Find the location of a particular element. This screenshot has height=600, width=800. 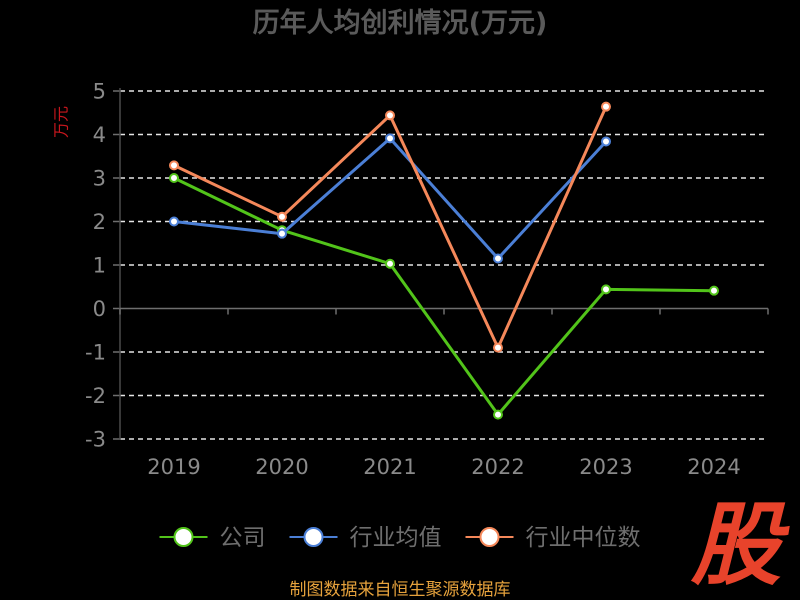

y-tick-label: -2 is located at coordinates (95, 396).